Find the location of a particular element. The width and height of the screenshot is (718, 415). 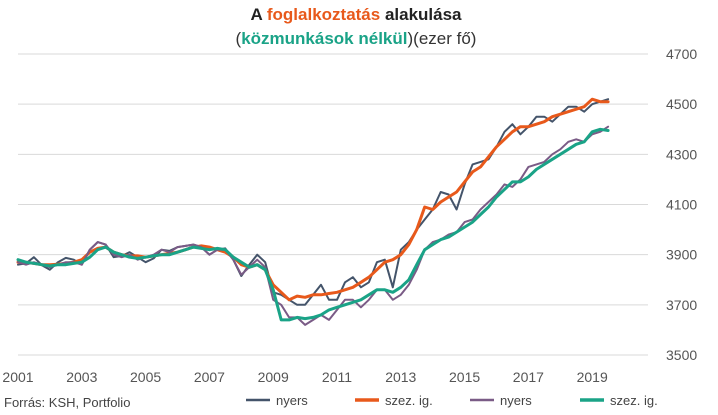

x-tick-label: 2017 is located at coordinates (528, 377).